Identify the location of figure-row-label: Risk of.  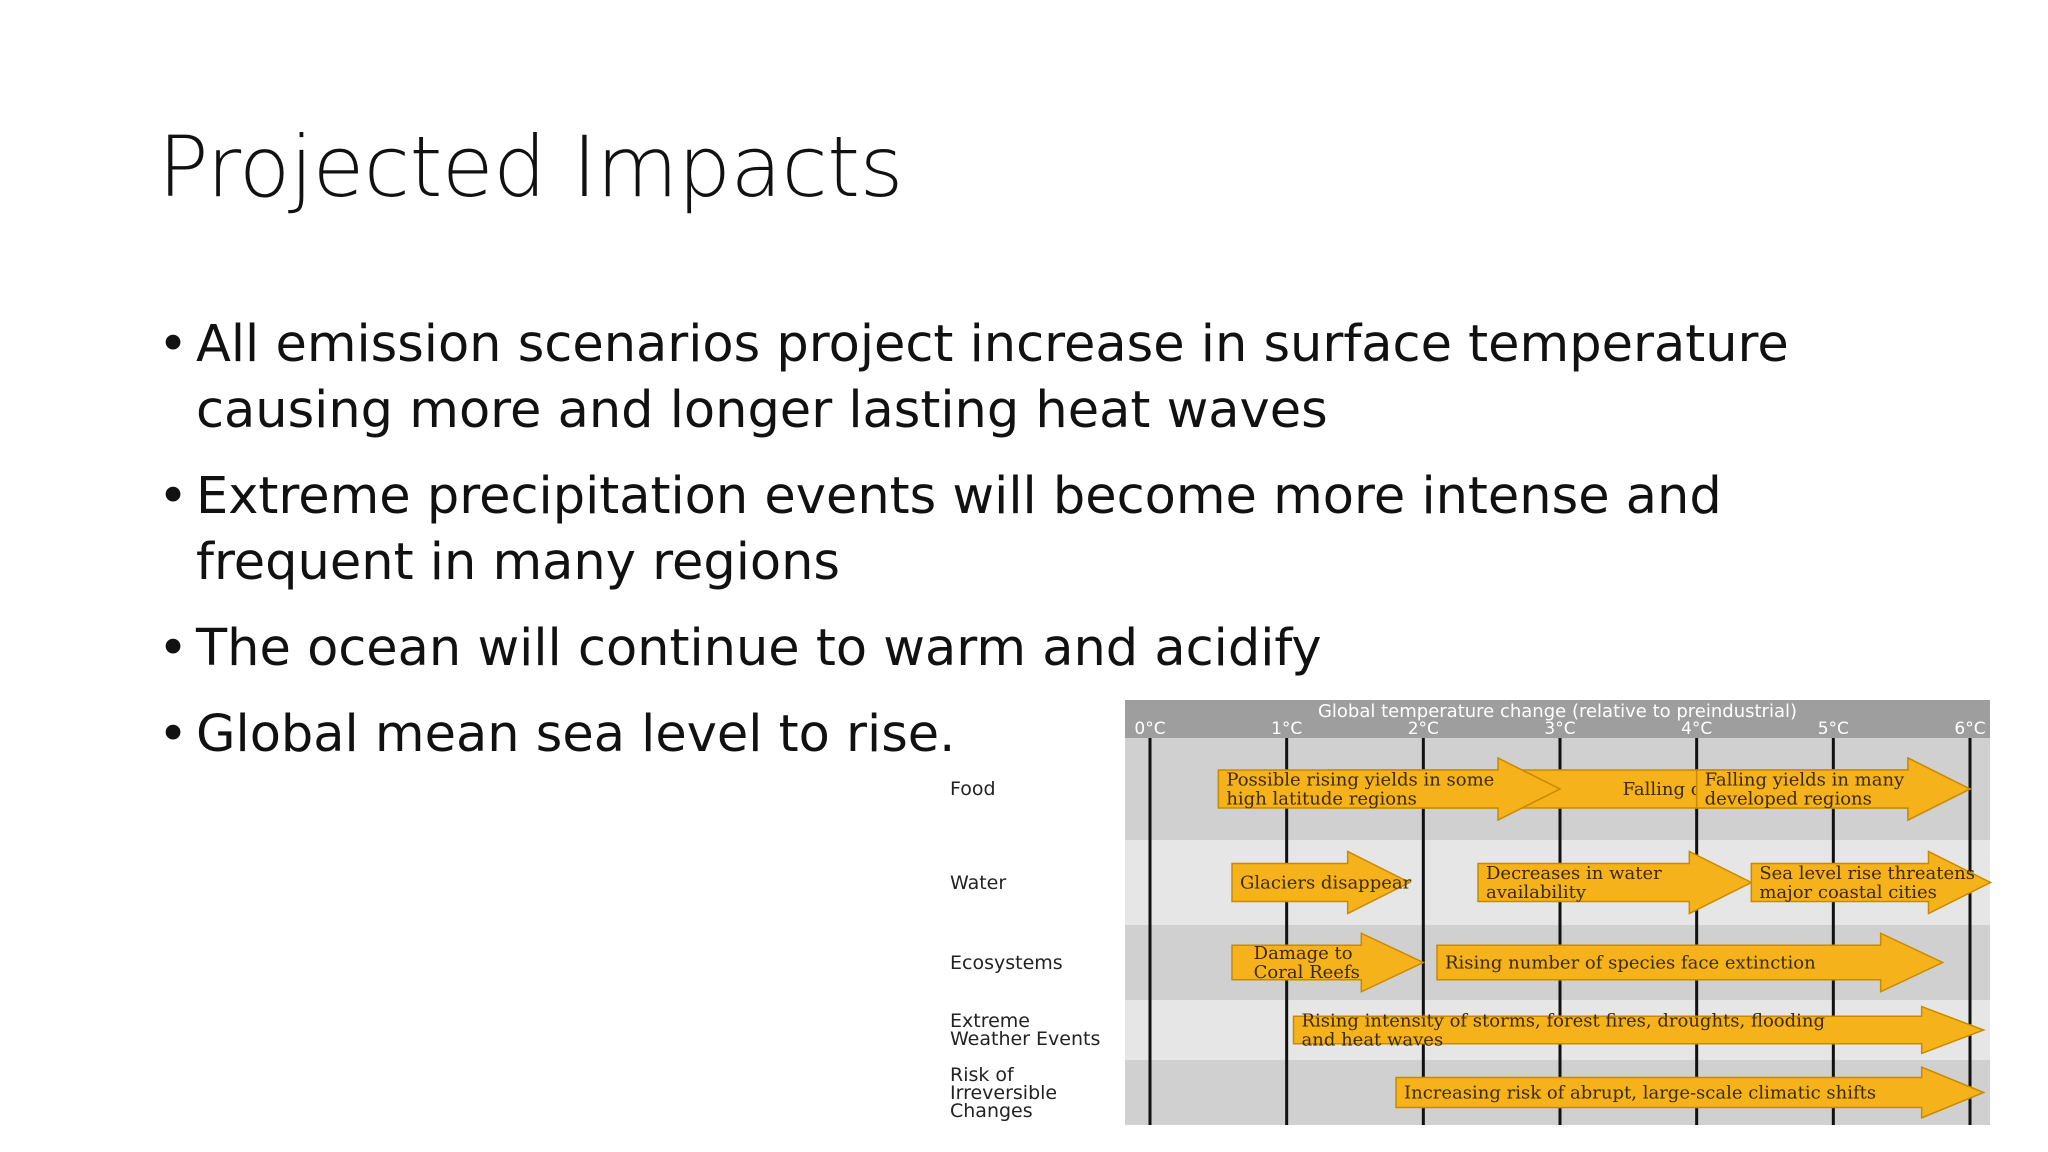
(982, 1074).